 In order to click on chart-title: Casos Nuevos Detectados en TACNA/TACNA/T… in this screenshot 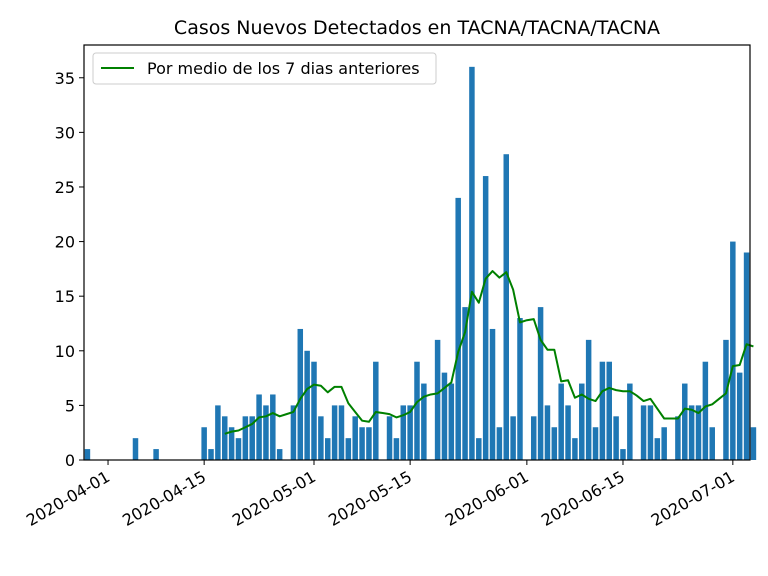, I will do `click(417, 28)`.